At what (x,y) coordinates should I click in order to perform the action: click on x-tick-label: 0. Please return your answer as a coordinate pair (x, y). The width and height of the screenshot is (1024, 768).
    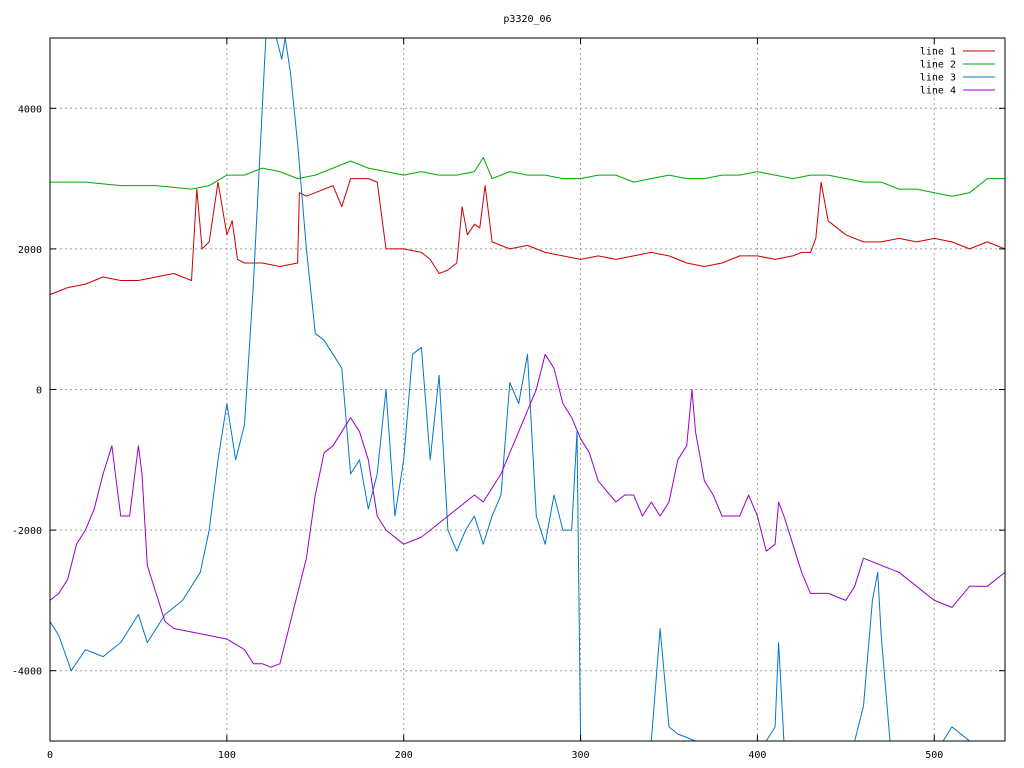
    Looking at the image, I should click on (50, 755).